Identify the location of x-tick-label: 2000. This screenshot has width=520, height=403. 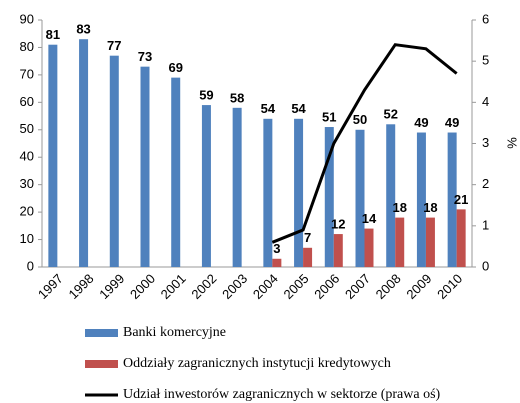
(142, 286).